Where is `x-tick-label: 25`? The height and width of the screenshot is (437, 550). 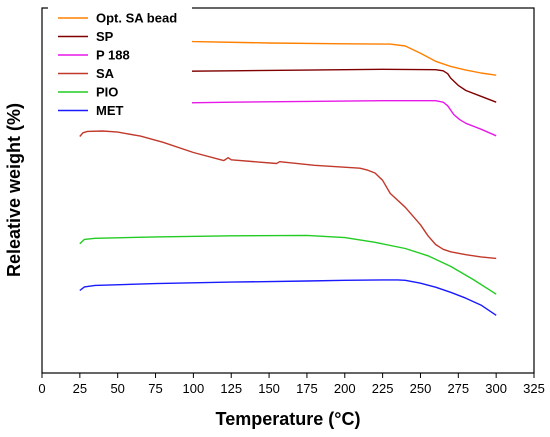 x-tick-label: 25 is located at coordinates (80, 388).